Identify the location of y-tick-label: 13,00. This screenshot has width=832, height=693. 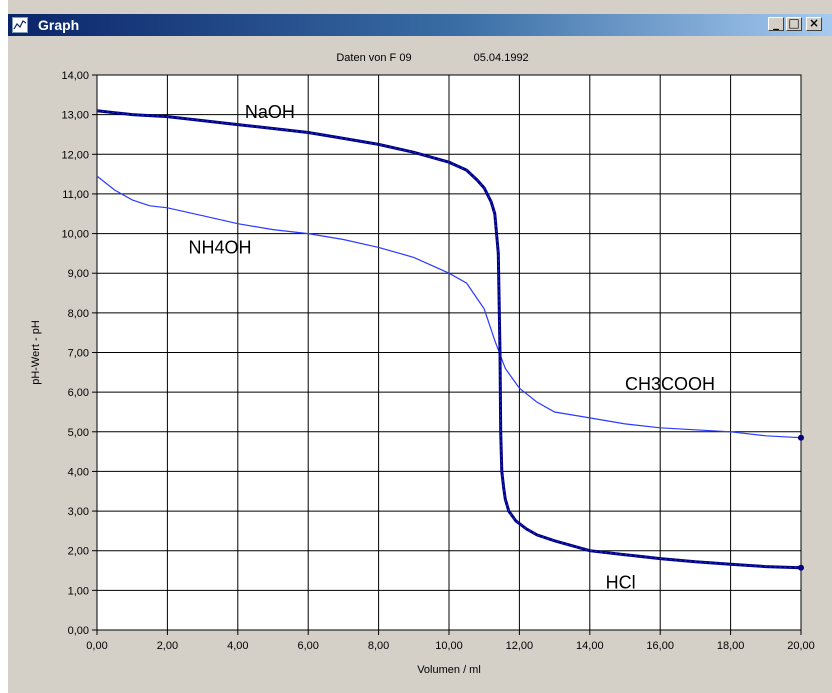
(75, 116).